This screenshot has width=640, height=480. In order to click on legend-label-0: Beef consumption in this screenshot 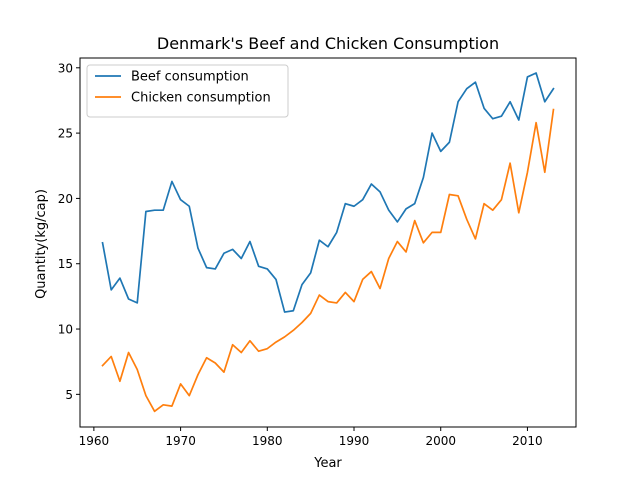, I will do `click(190, 77)`.